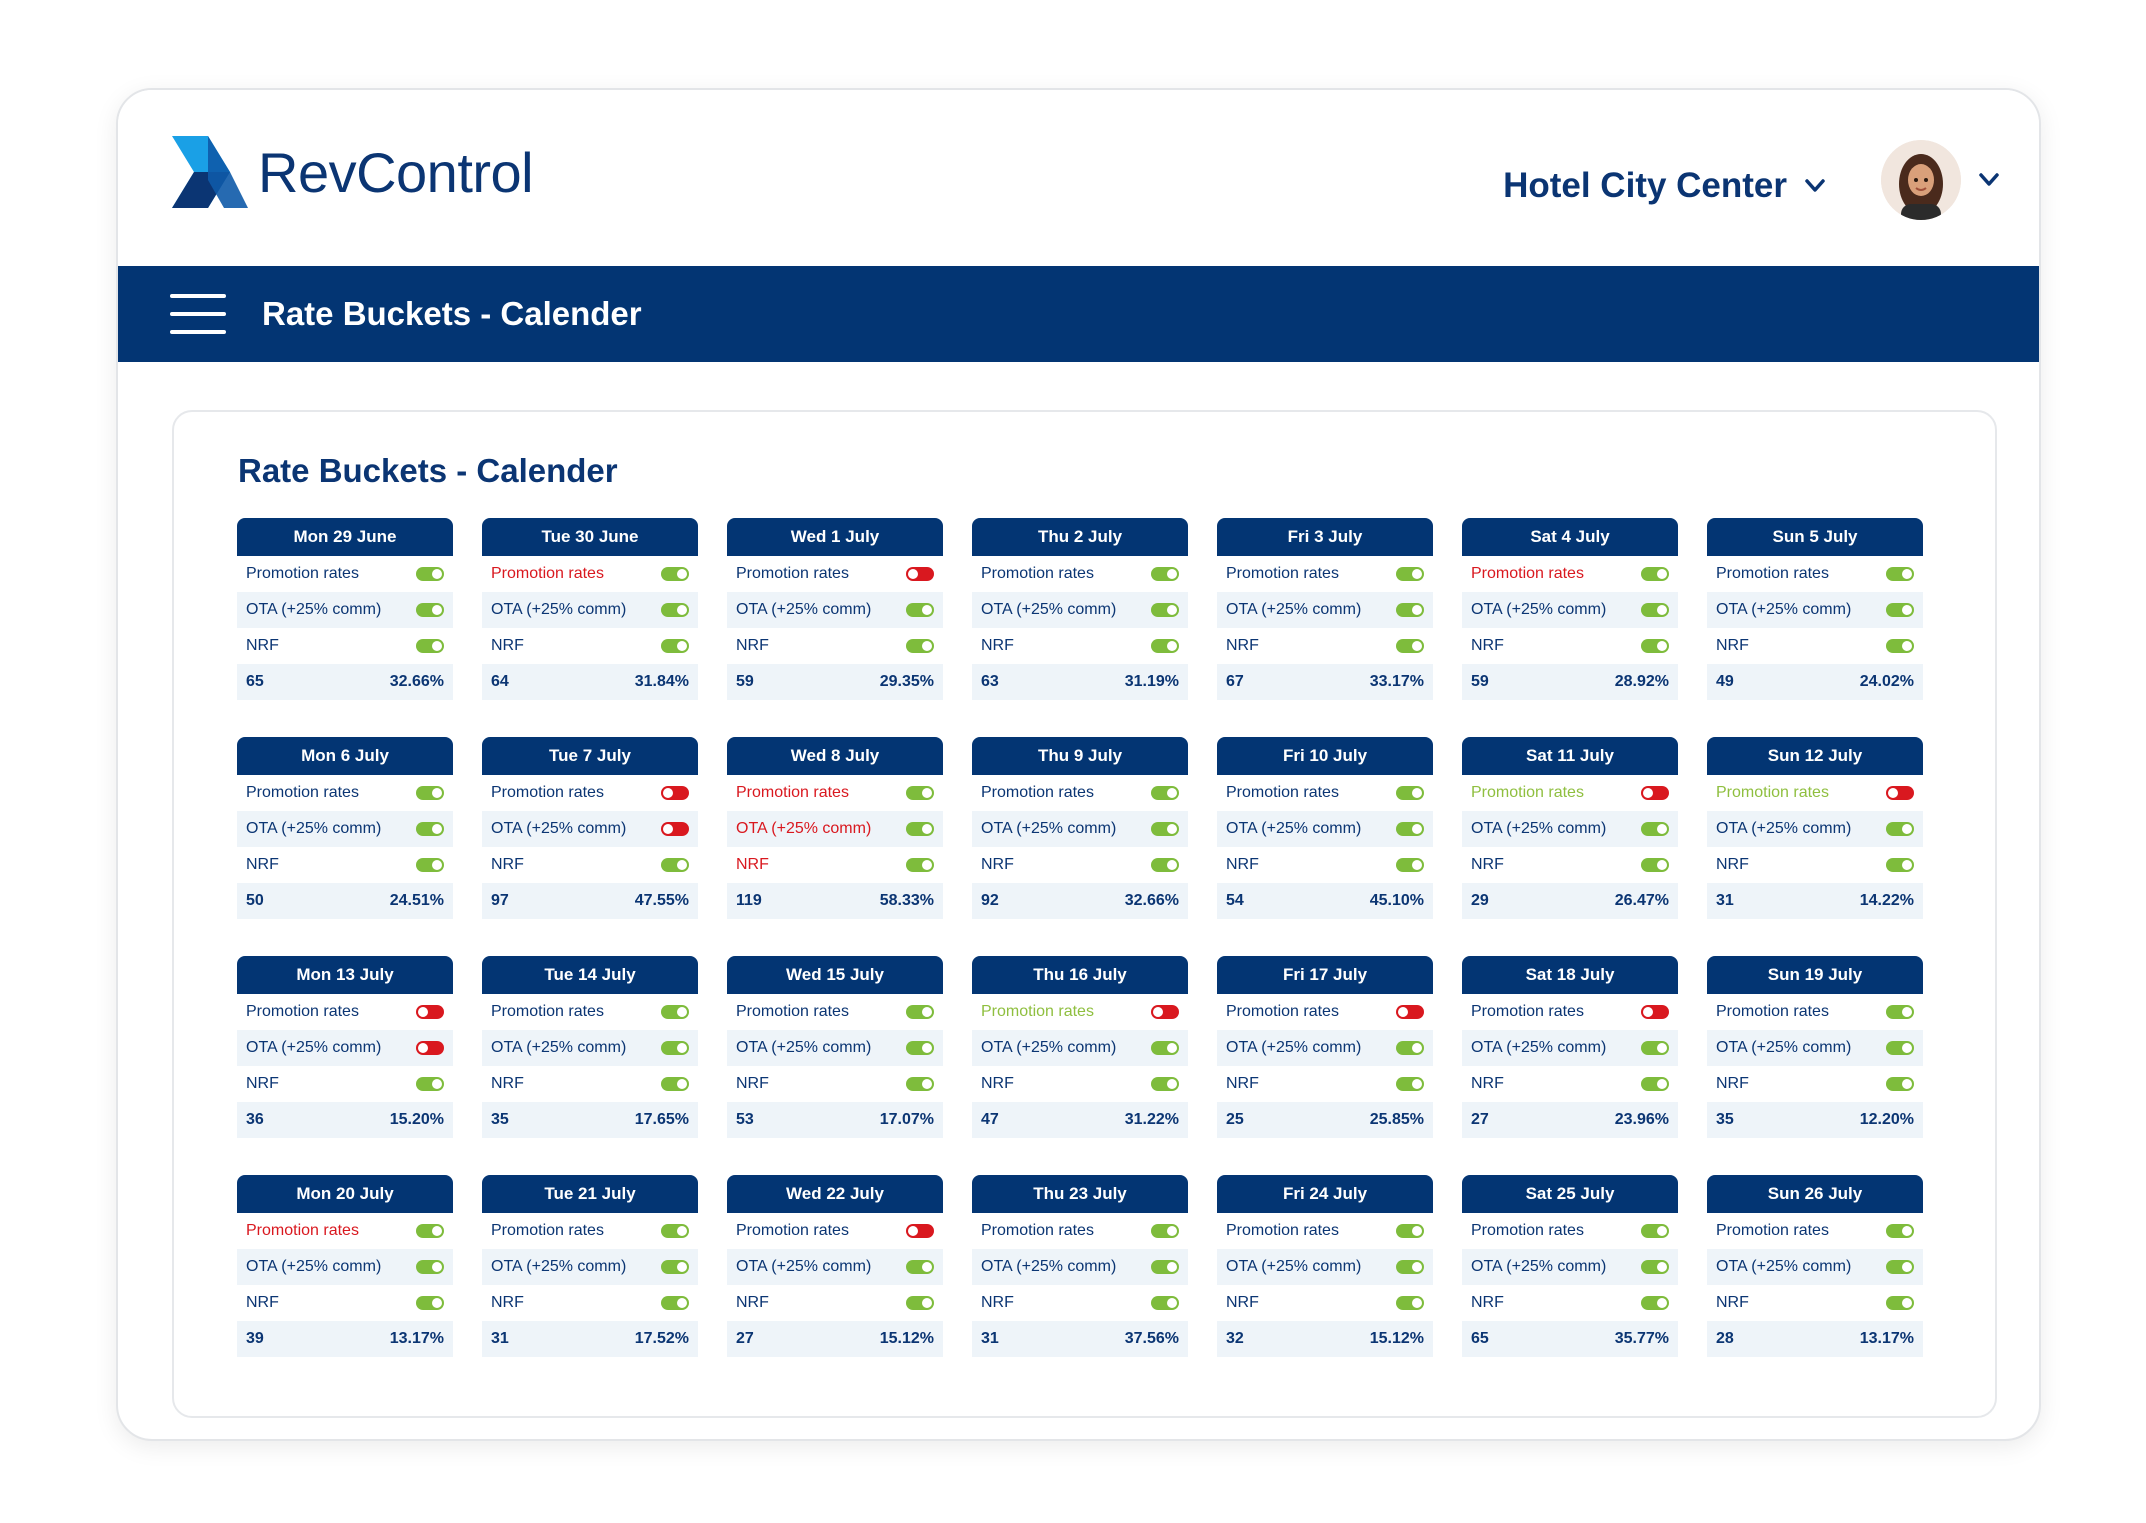 This screenshot has height=1523, width=2146. I want to click on chevron-down-icon, so click(1989, 179).